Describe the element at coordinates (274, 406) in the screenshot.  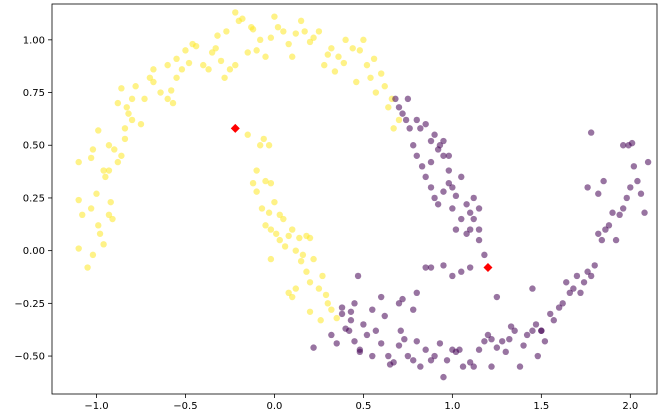
I see `x-tick-label: 0.0` at that location.